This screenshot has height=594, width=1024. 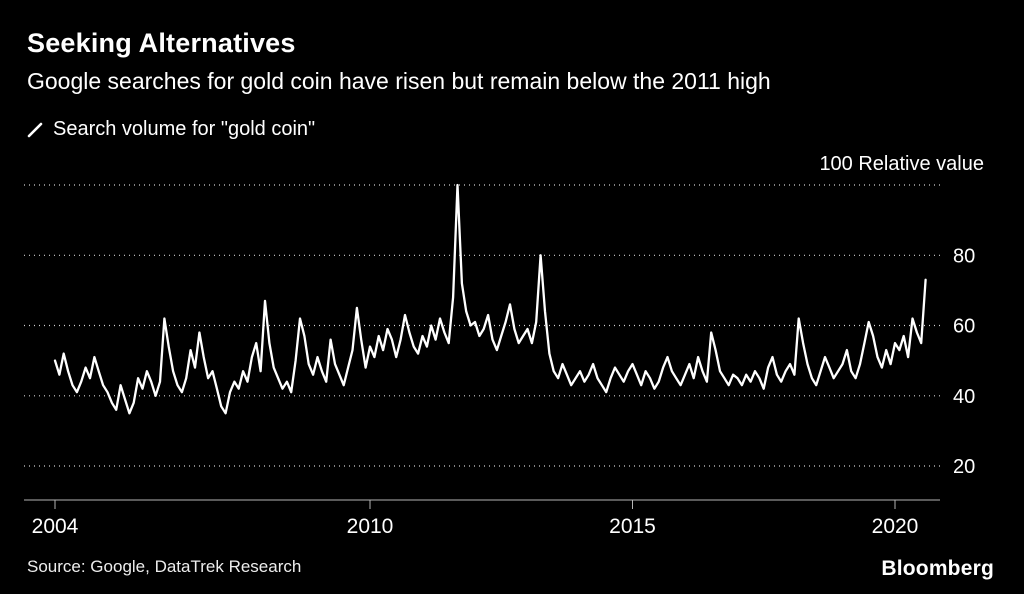 What do you see at coordinates (964, 256) in the screenshot?
I see `y-tick-label: 80` at bounding box center [964, 256].